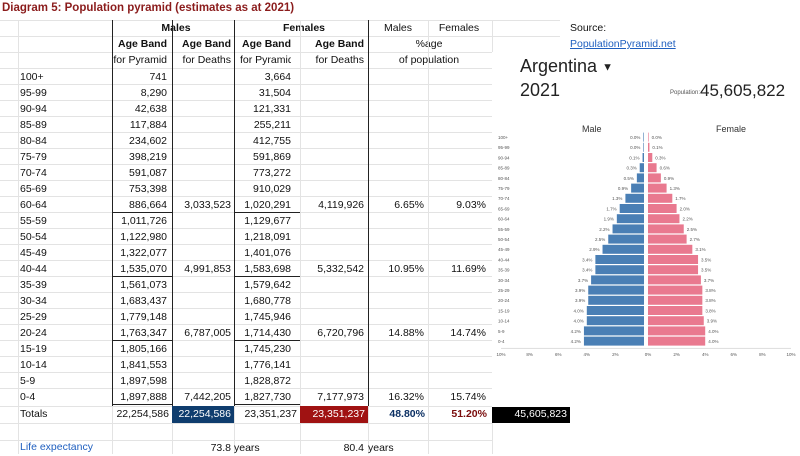  Describe the element at coordinates (143, 301) in the screenshot. I see `males-pyramid-cell: 1,683,437` at that location.